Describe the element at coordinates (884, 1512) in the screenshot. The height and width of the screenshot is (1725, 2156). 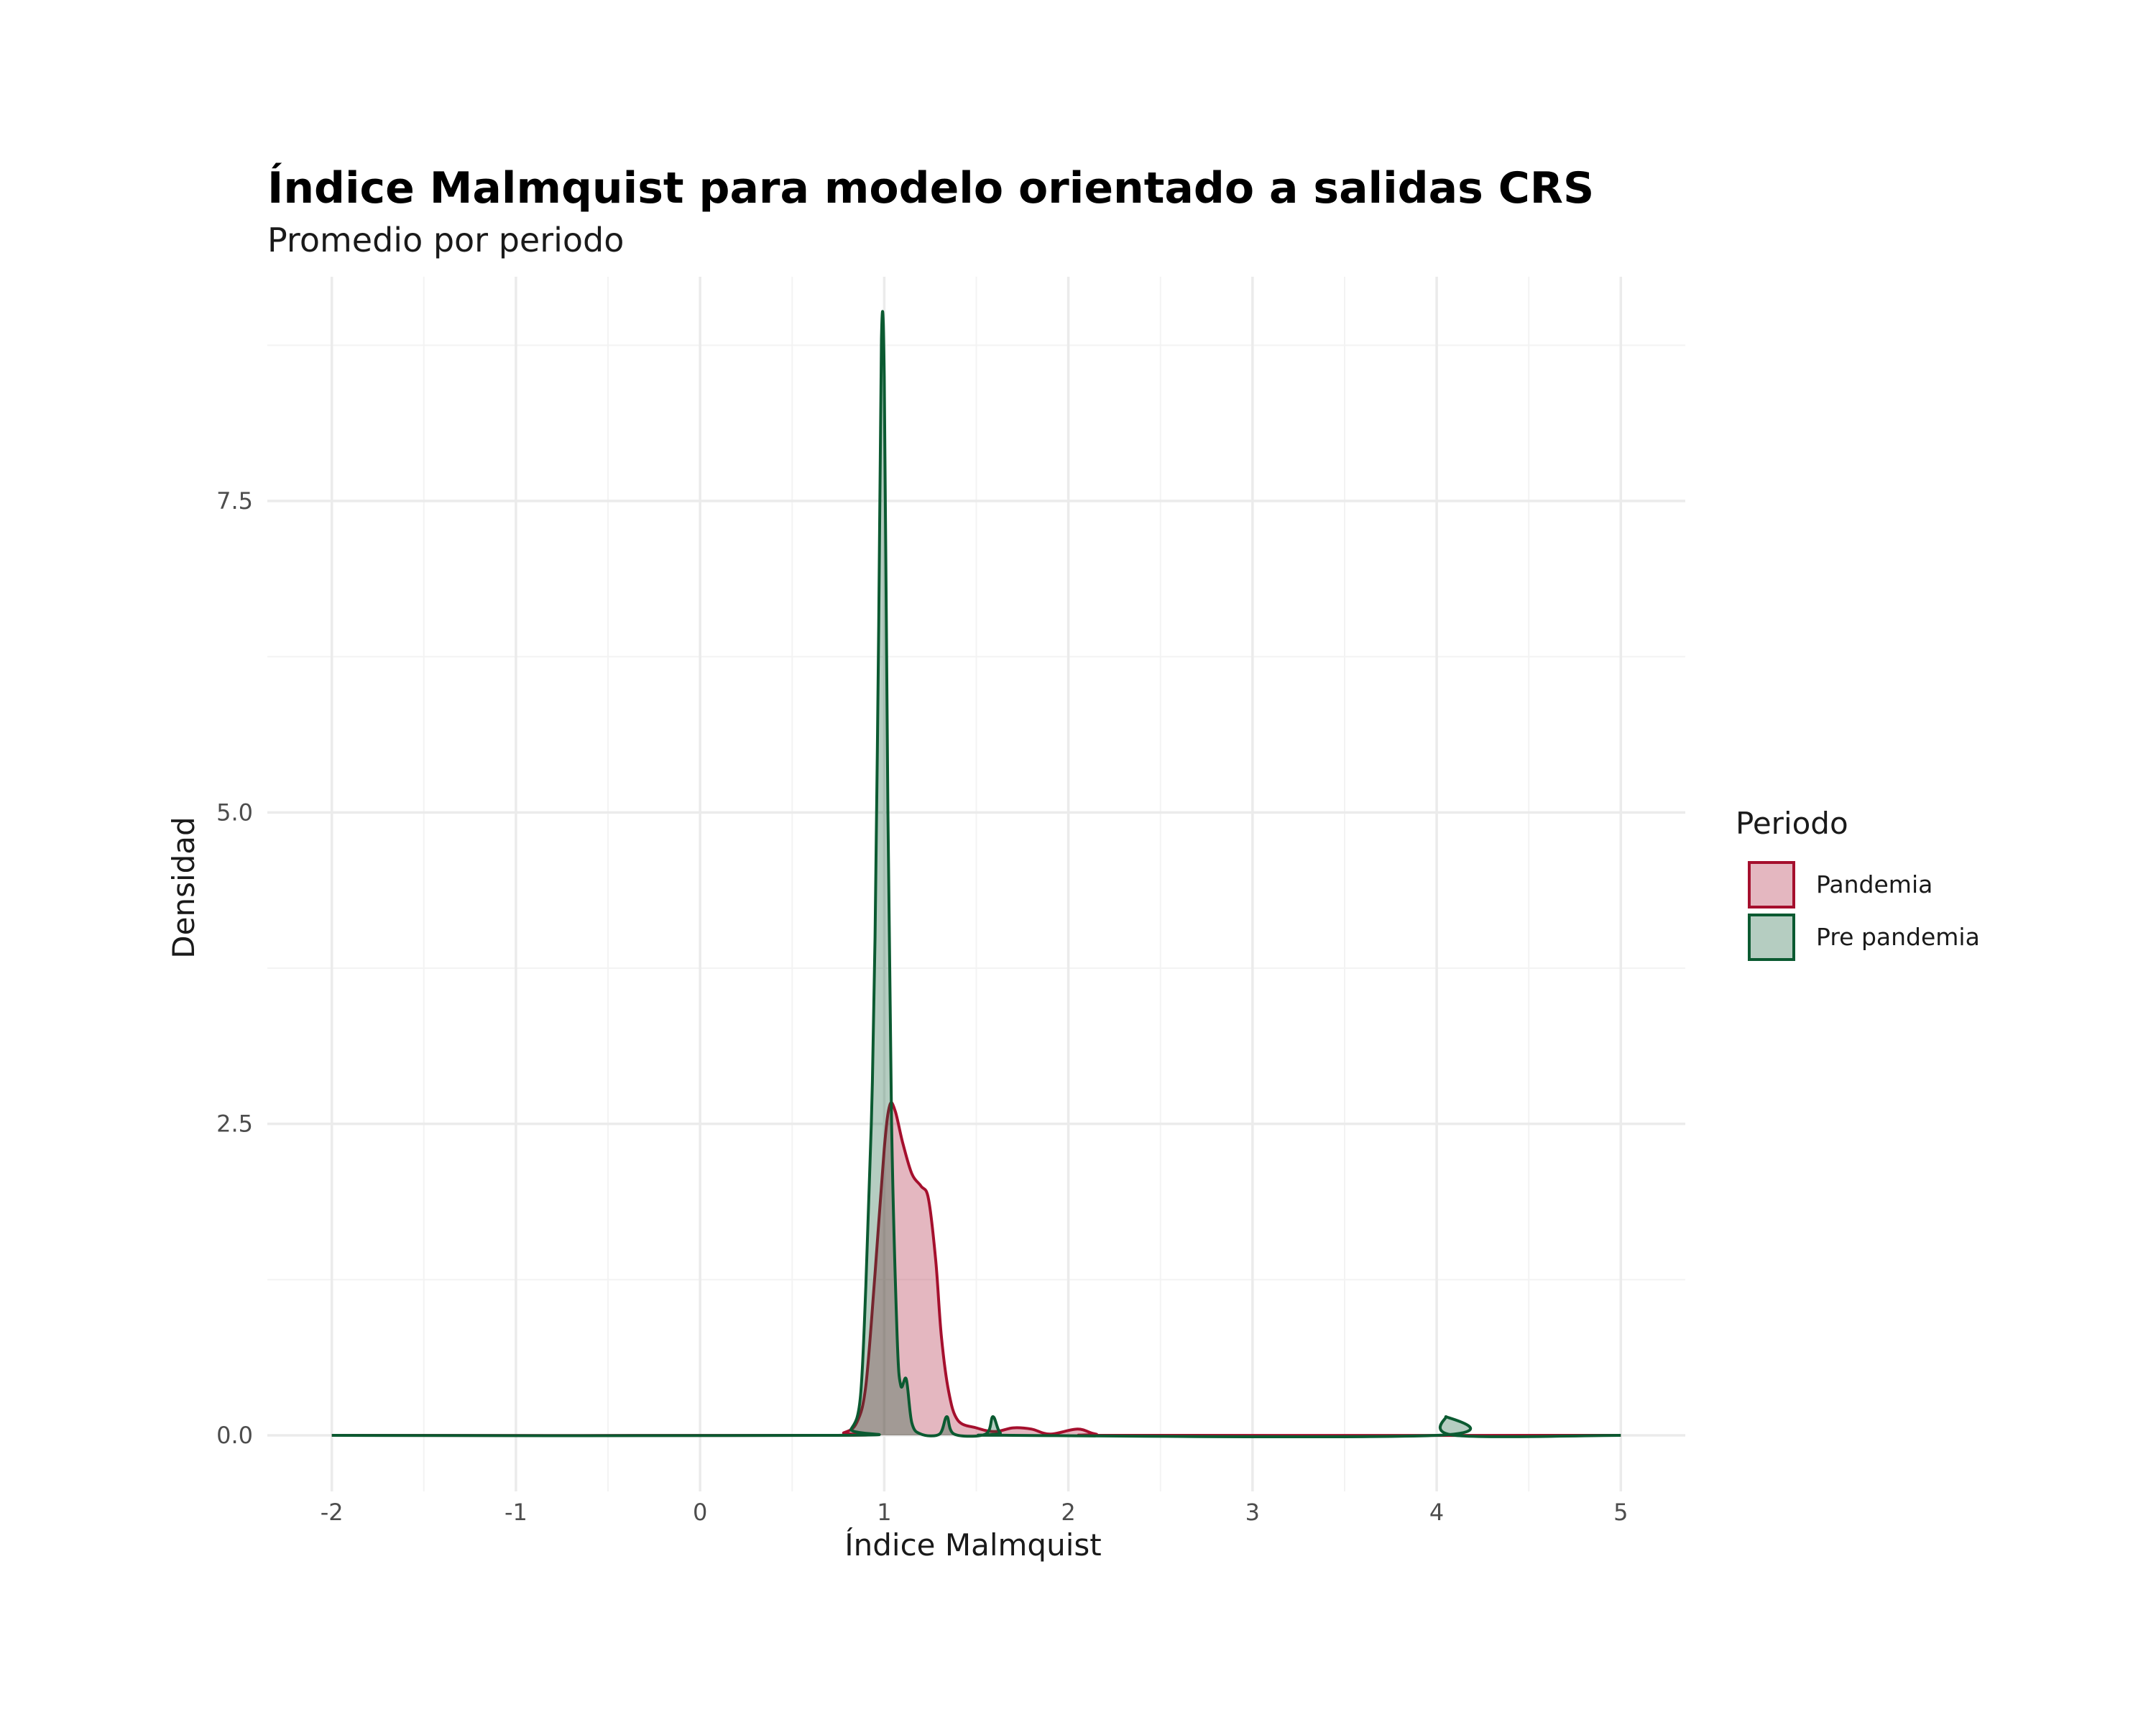
I see `x-tick-label: 1` at that location.